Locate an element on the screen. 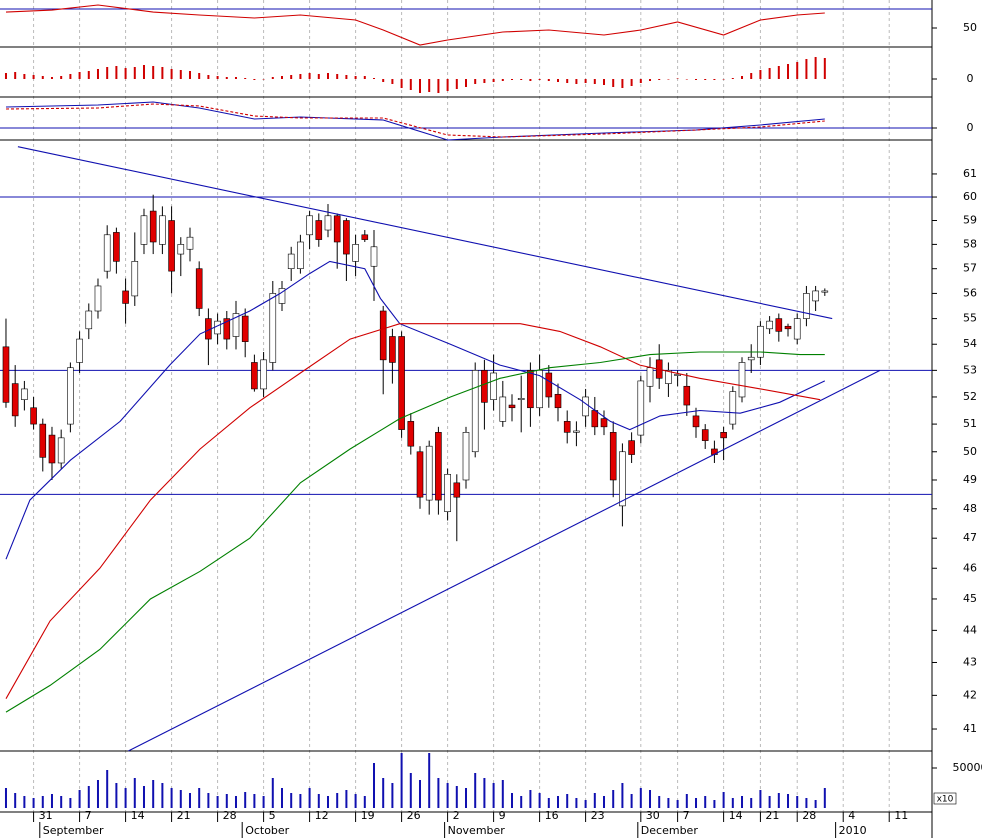  line is located at coordinates (415, 121).